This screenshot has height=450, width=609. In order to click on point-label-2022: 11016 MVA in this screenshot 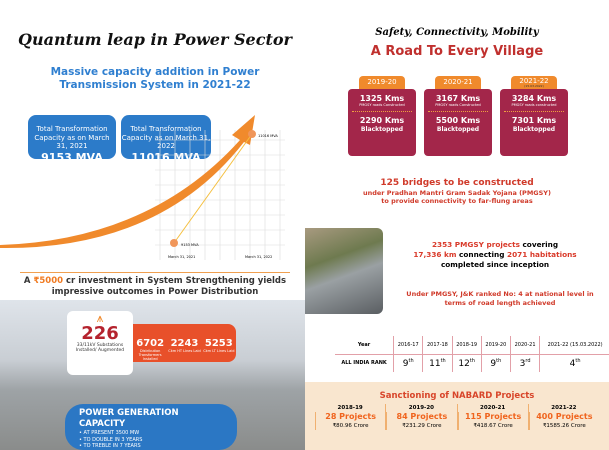, I will do `click(268, 136)`.